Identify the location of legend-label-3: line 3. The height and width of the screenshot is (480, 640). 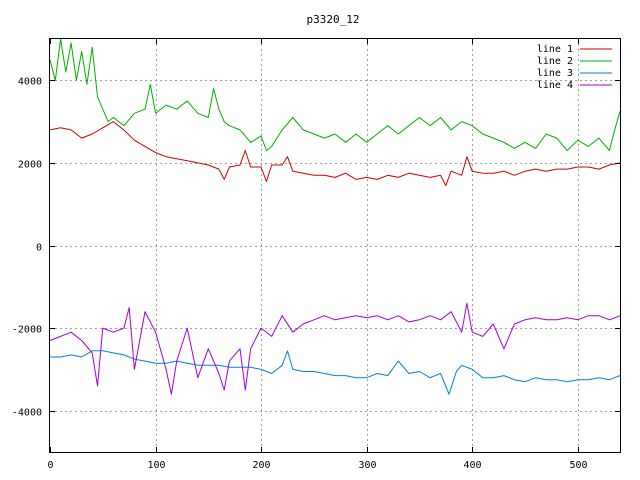
(555, 73).